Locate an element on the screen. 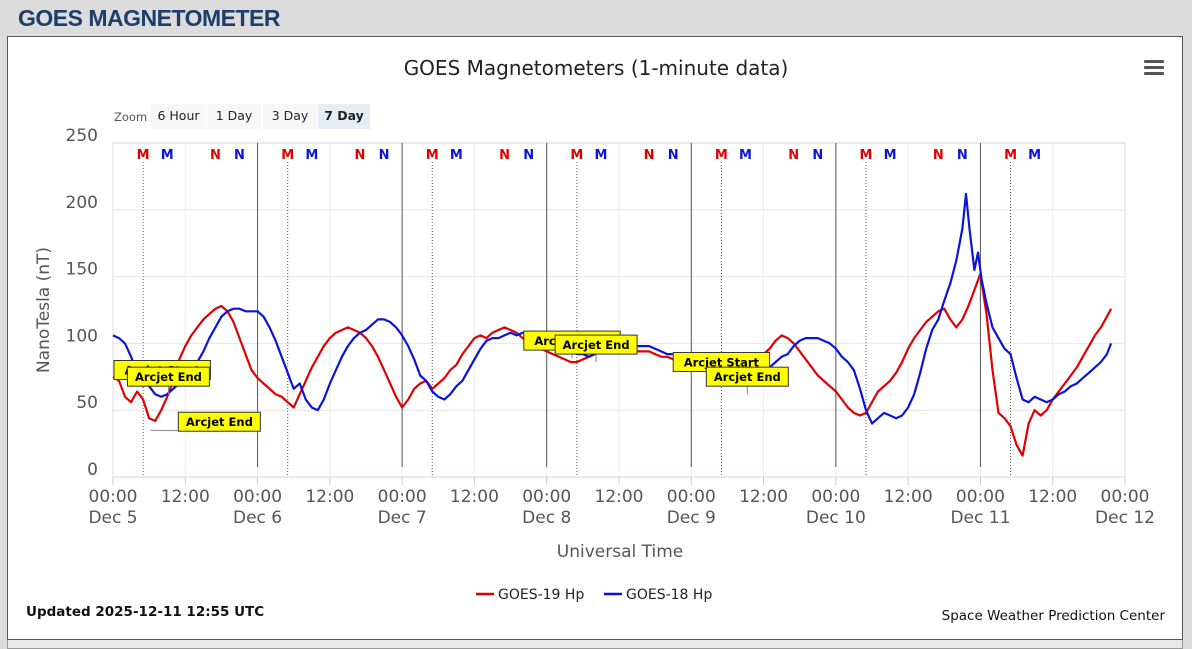 This screenshot has height=649, width=1192. legend-item: GOES-19 Hp is located at coordinates (541, 595).